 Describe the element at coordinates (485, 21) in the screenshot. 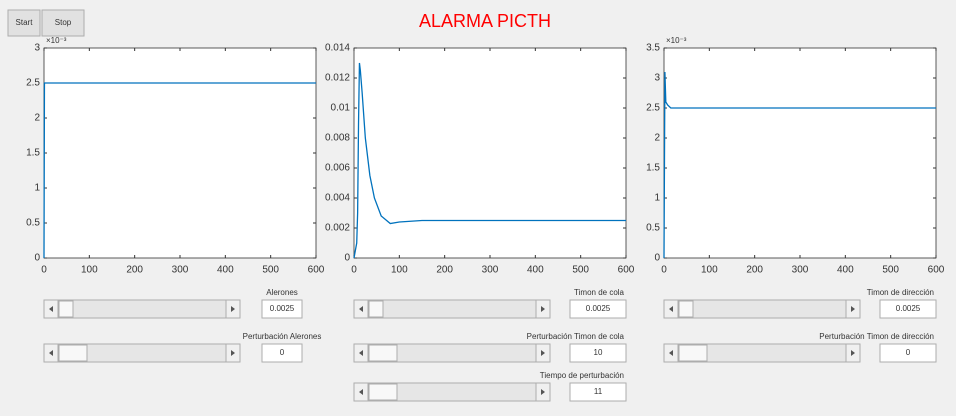

I see `title: ALARMA PICTH` at that location.